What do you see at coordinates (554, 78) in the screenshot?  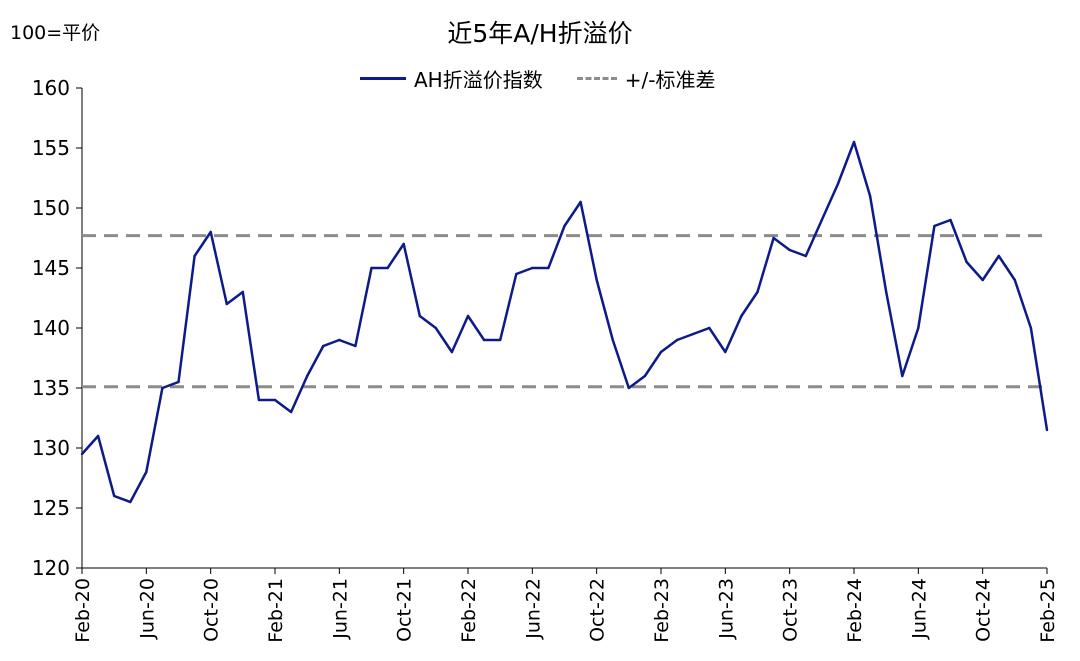 I see `legend: AH折溢价指数 +/-标准差` at bounding box center [554, 78].